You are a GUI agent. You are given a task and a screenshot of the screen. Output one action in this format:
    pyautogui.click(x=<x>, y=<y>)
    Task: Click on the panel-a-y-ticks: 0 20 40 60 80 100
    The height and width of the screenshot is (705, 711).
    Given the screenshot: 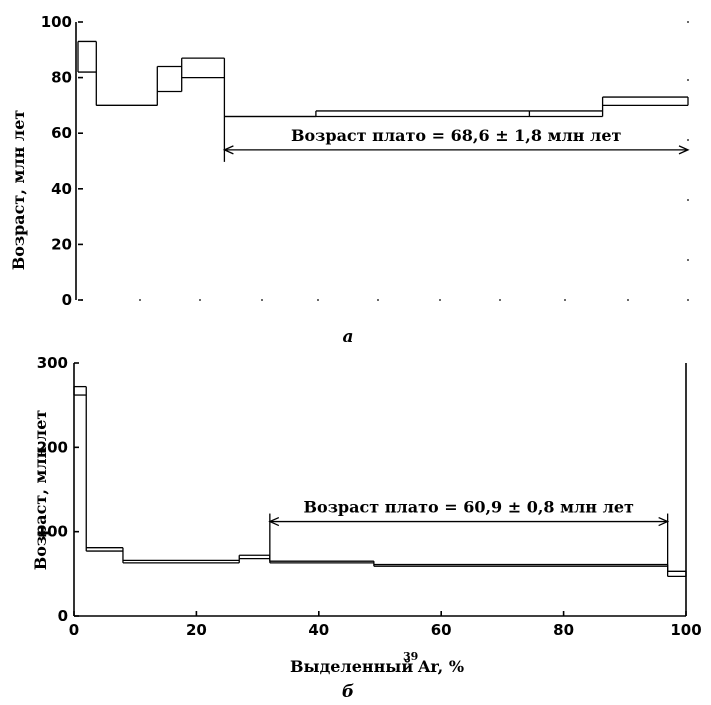 What is the action you would take?
    pyautogui.click(x=62, y=161)
    